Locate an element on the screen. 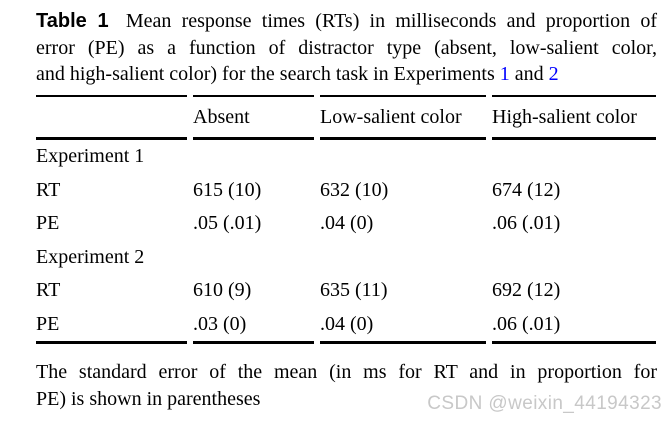 The image size is (669, 423). experiment-1-link: 1 is located at coordinates (504, 74).